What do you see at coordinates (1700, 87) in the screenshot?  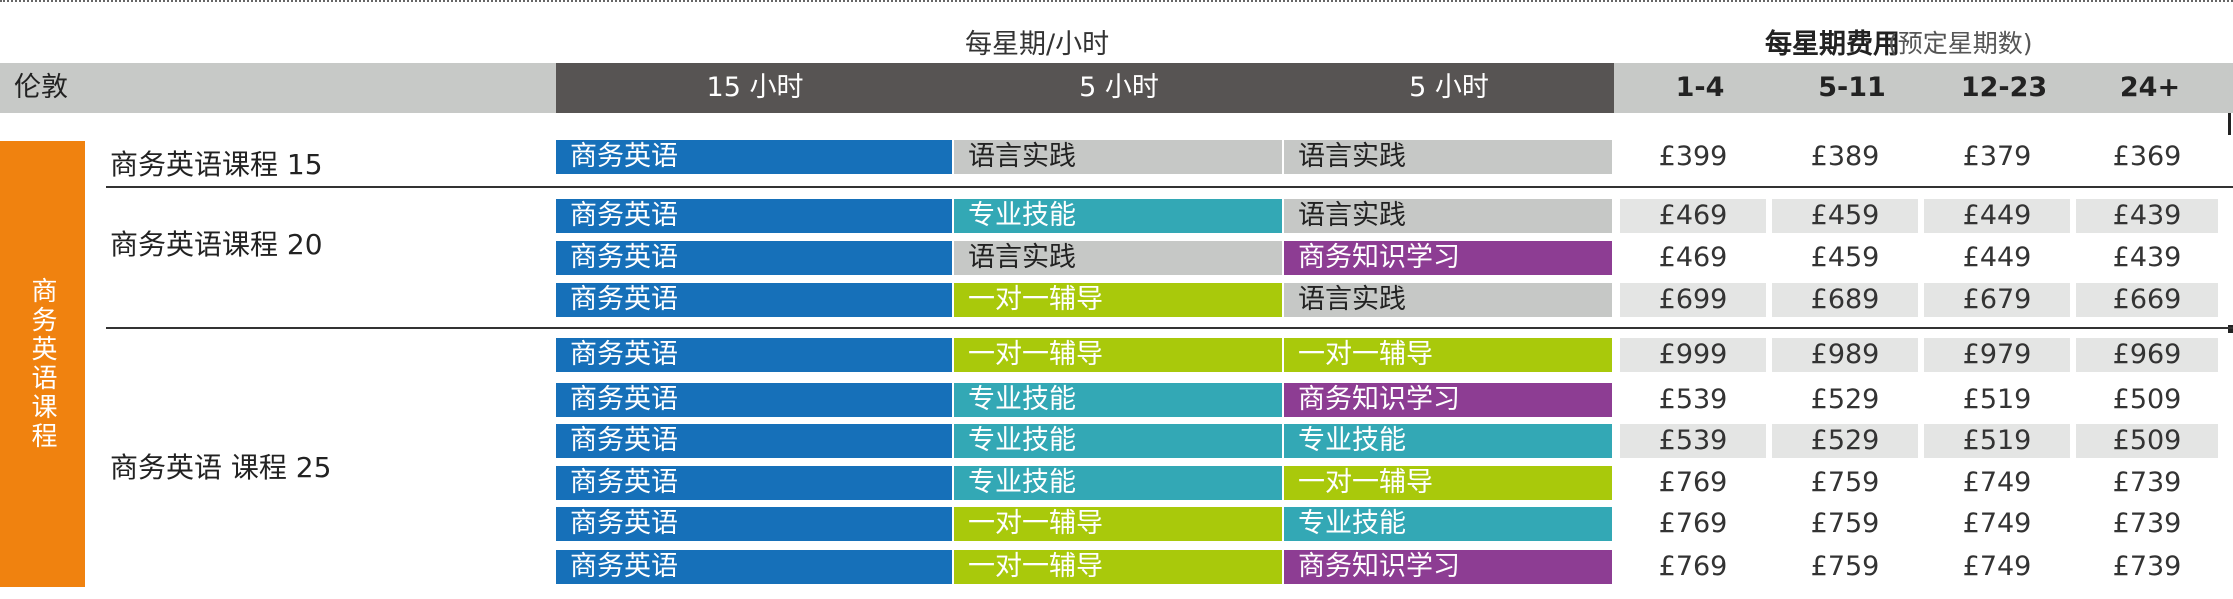 I see `weeks-col-header: 1-4` at bounding box center [1700, 87].